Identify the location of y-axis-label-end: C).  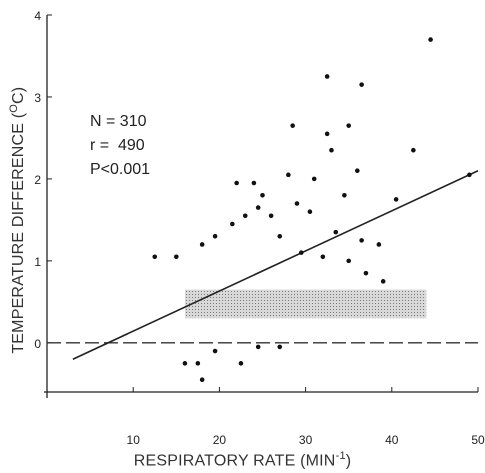
(19, 95).